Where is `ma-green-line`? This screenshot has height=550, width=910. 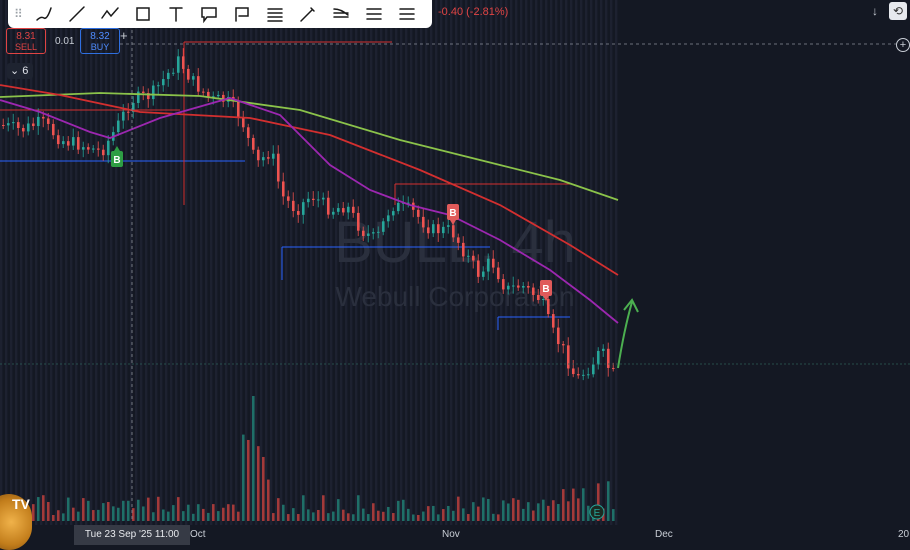
ma-green-line is located at coordinates (309, 146).